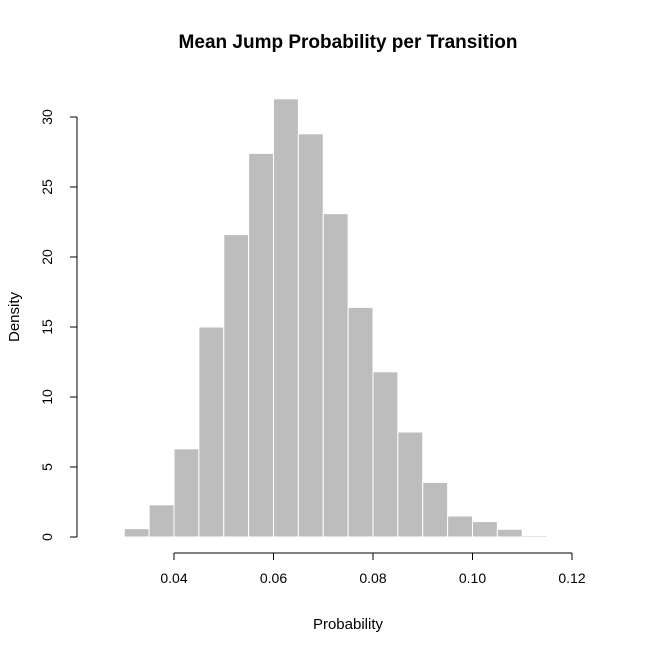 The image size is (658, 653). I want to click on y-tick-label: 10, so click(47, 397).